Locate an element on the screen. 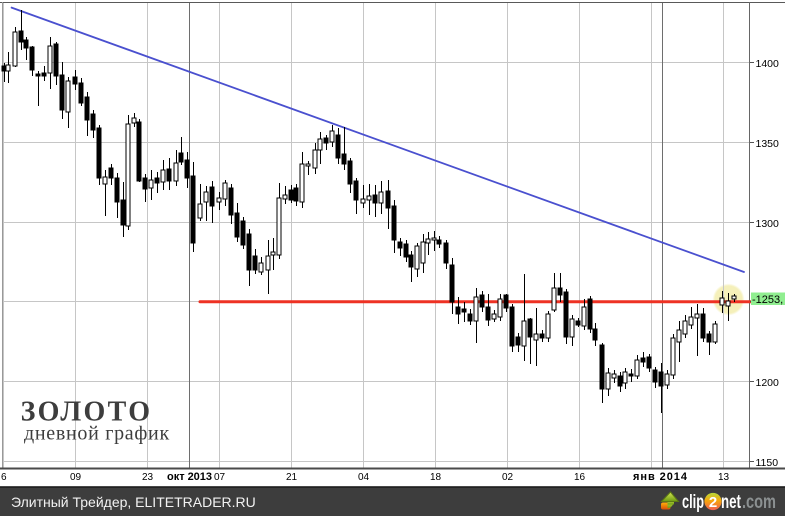  svg-text: 09 is located at coordinates (76, 477).